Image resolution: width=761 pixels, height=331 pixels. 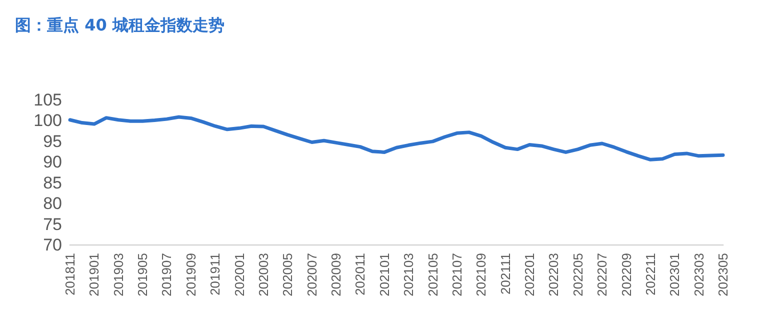 What do you see at coordinates (360, 274) in the screenshot?
I see `x-tick-label: 202011` at bounding box center [360, 274].